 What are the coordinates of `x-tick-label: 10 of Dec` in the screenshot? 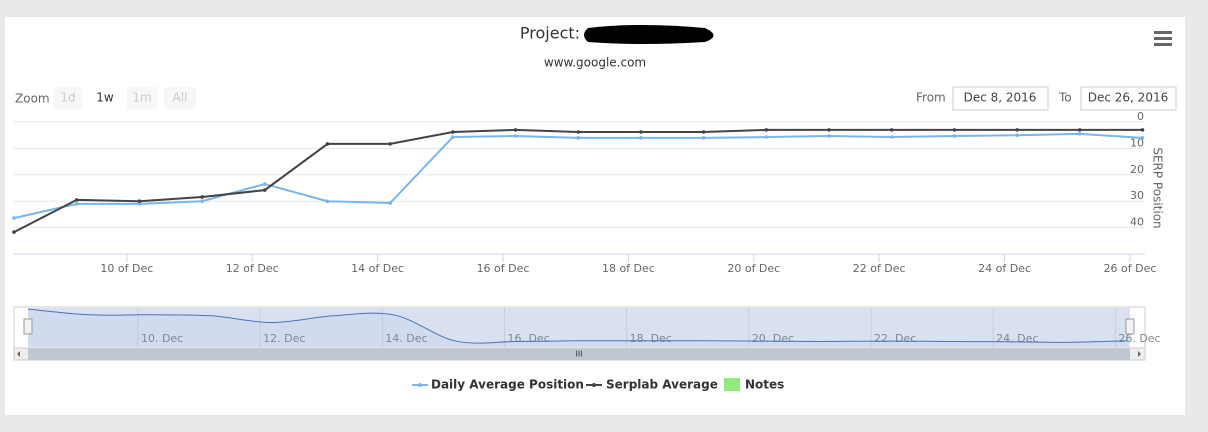 It's located at (126, 268).